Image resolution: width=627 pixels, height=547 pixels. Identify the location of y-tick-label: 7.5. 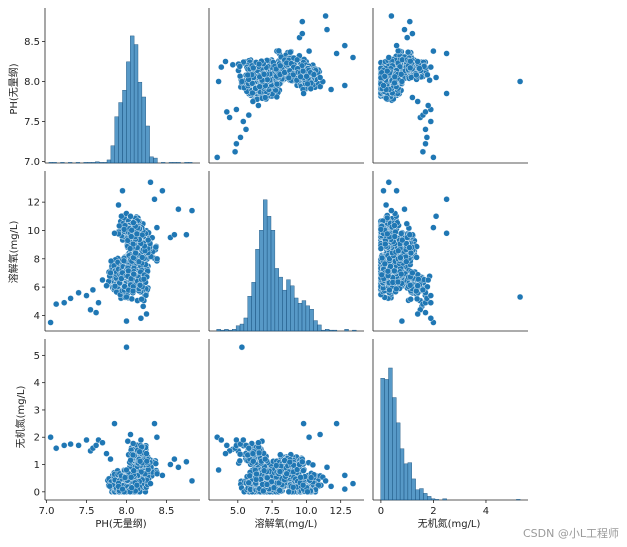
(32, 122).